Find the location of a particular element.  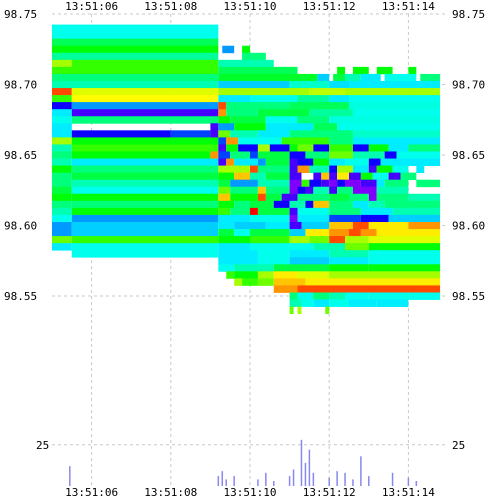

y-tick-label-left: 98.55 is located at coordinates (20, 296).